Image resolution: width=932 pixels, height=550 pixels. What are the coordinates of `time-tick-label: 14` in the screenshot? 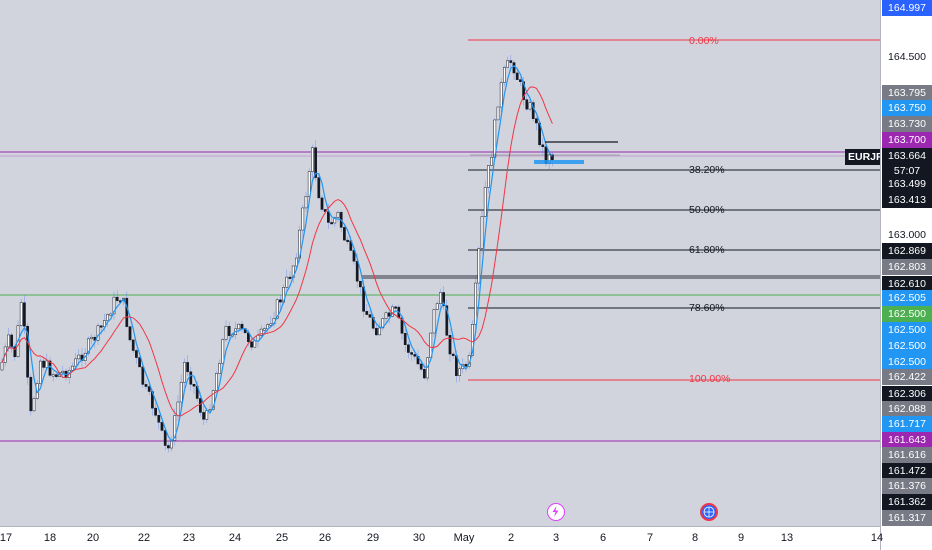 It's located at (877, 538).